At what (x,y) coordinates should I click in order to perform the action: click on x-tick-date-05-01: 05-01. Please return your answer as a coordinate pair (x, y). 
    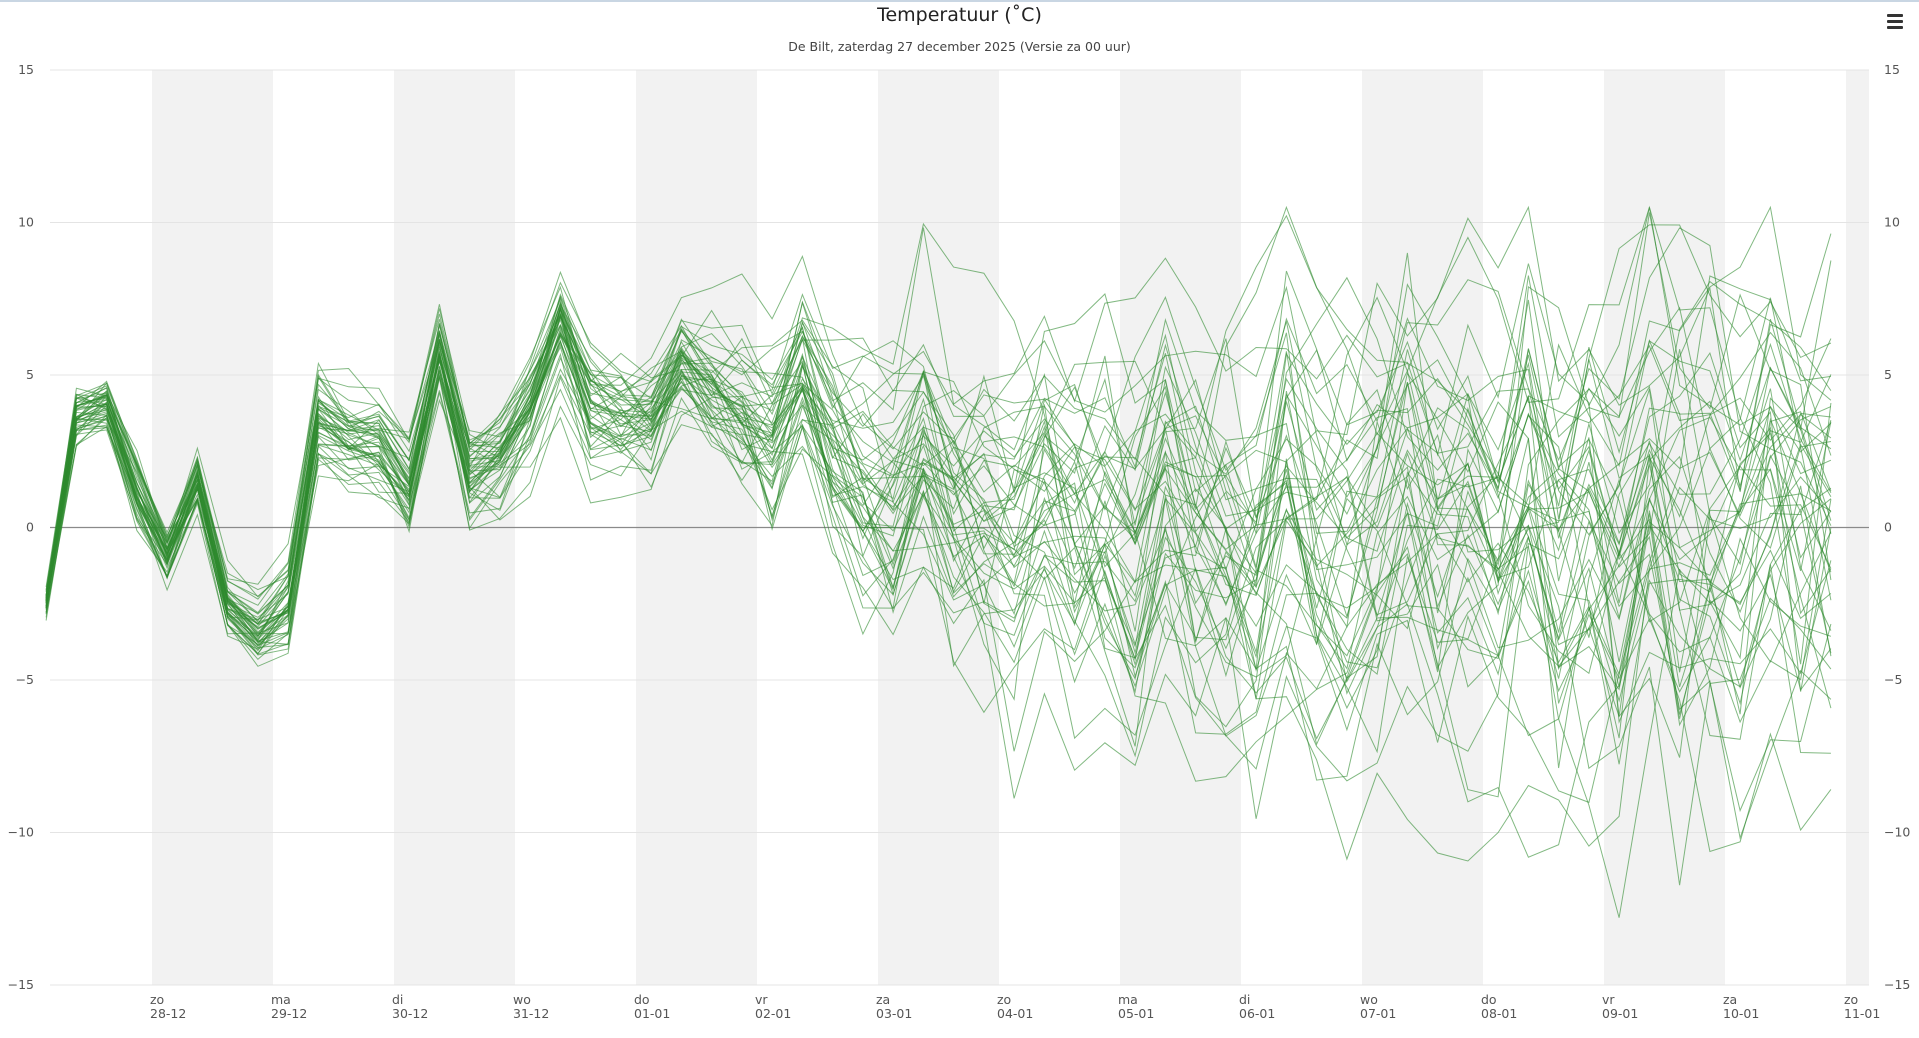
    Looking at the image, I should click on (1136, 1013).